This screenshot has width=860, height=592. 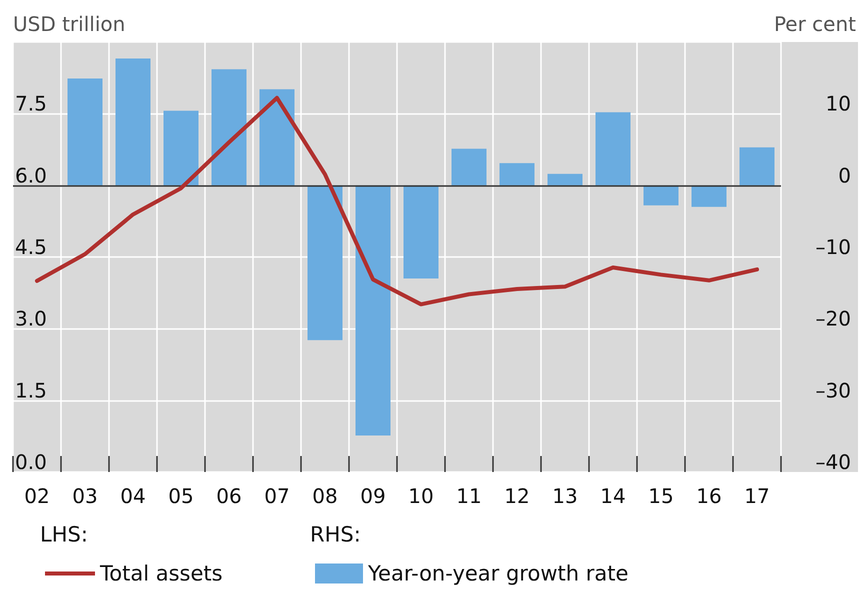 I want to click on x-tick-label: 10, so click(x=421, y=496).